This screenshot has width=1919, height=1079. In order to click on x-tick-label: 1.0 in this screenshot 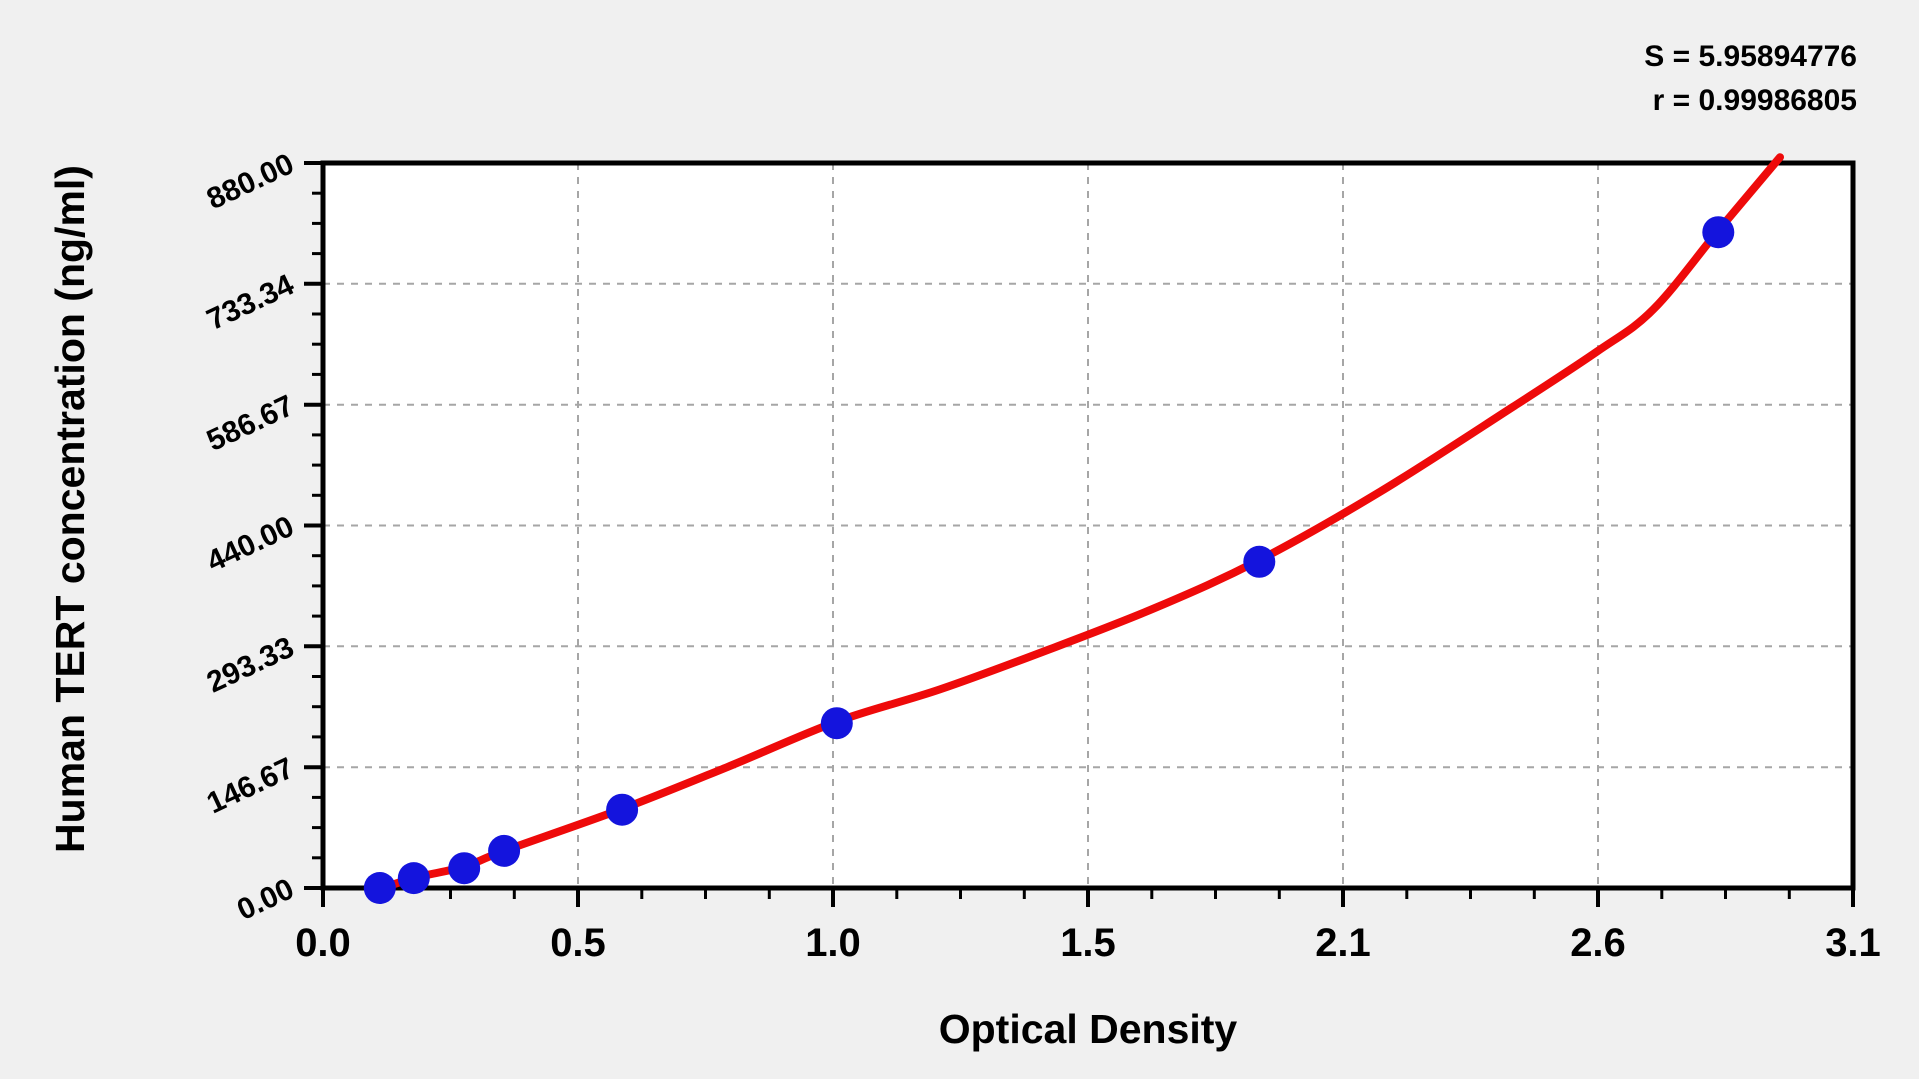, I will do `click(833, 943)`.